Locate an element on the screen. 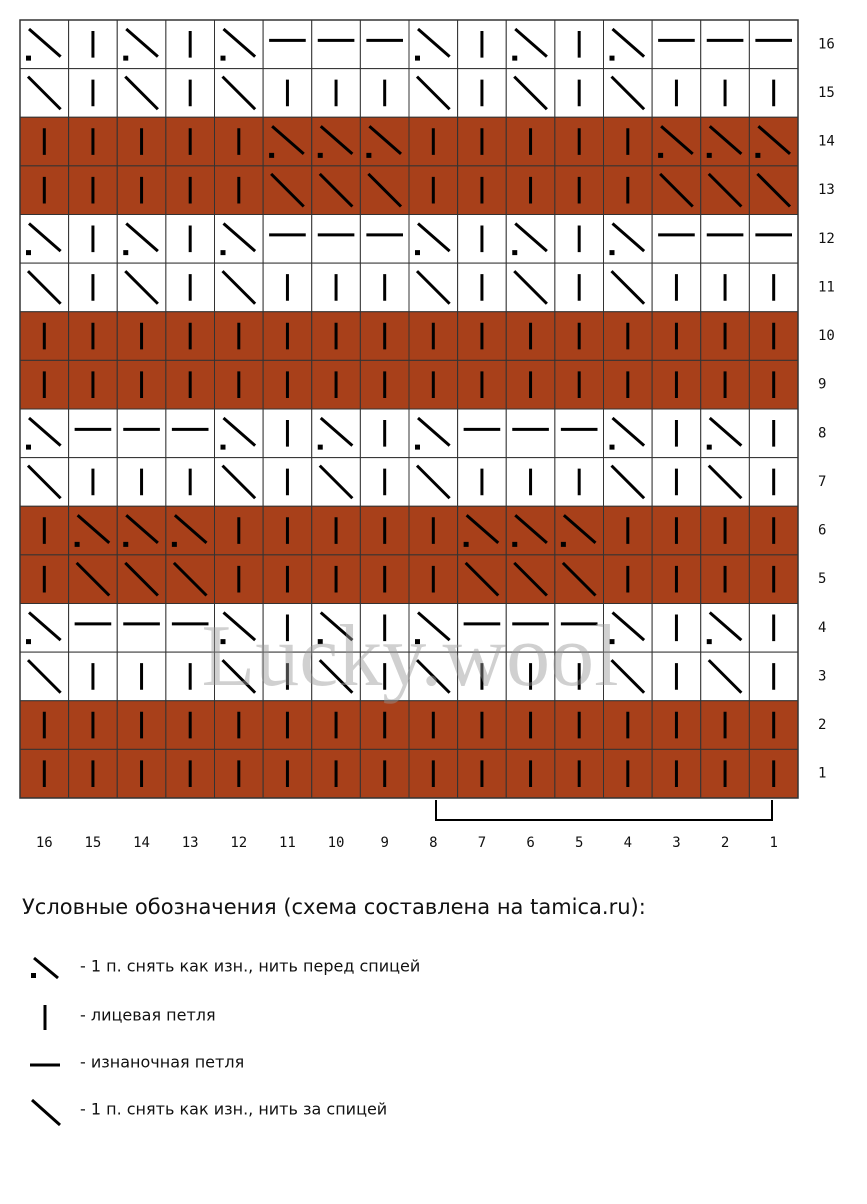 This screenshot has width=867, height=1204. column-number: 1 is located at coordinates (773, 843).